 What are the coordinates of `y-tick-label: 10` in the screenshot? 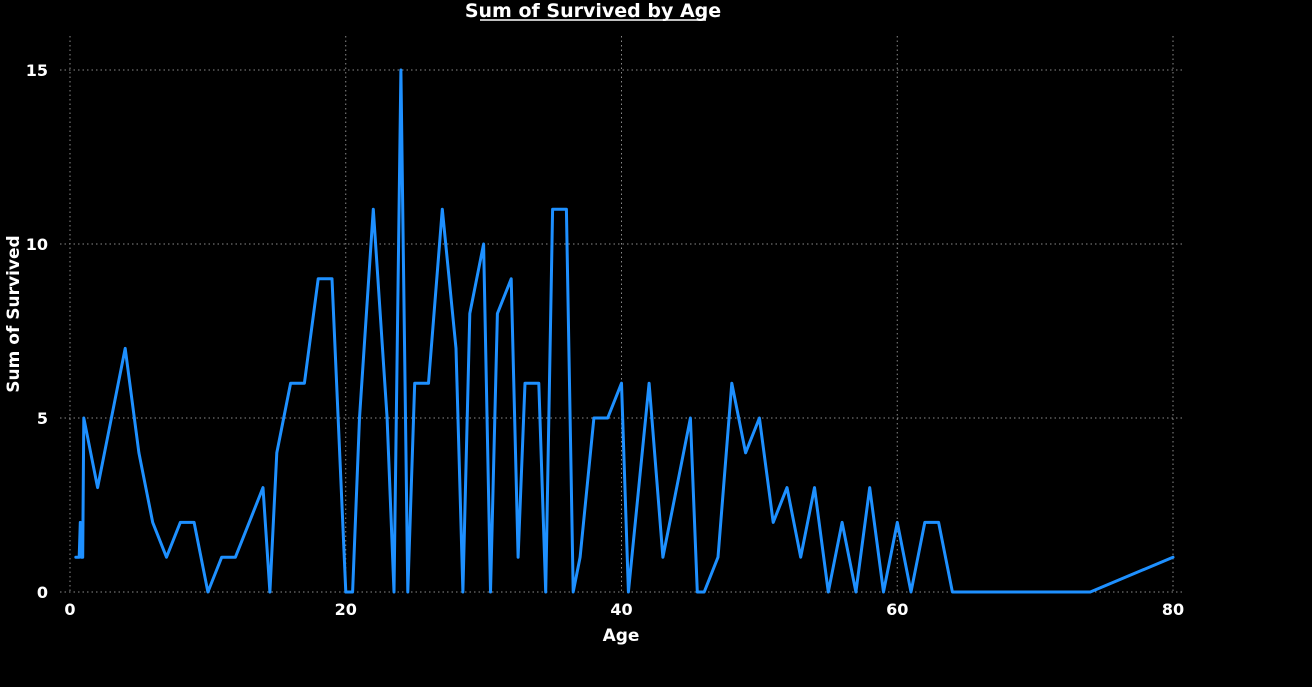 It's located at (37, 244).